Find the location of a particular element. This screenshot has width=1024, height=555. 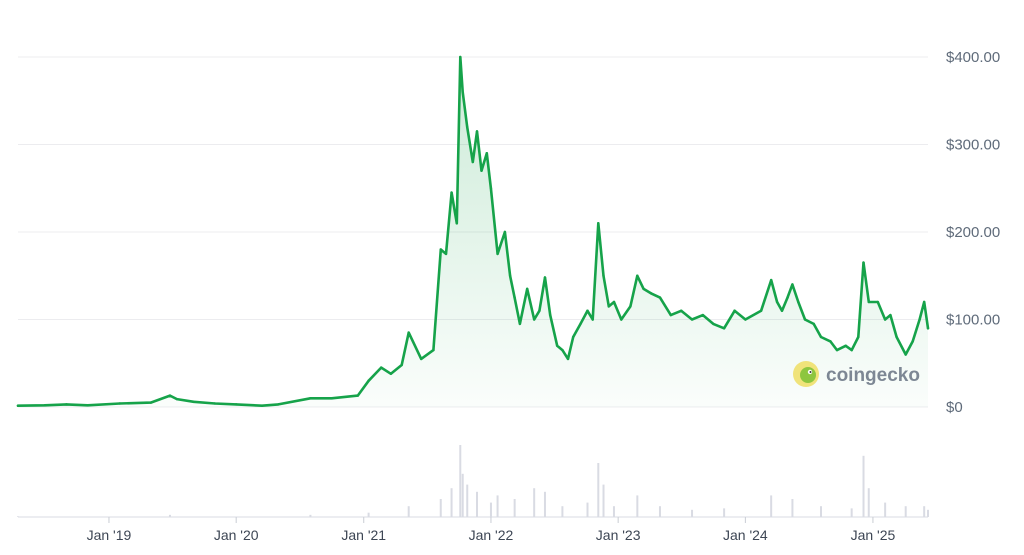

x-tick-label: Jan '25 is located at coordinates (873, 535).